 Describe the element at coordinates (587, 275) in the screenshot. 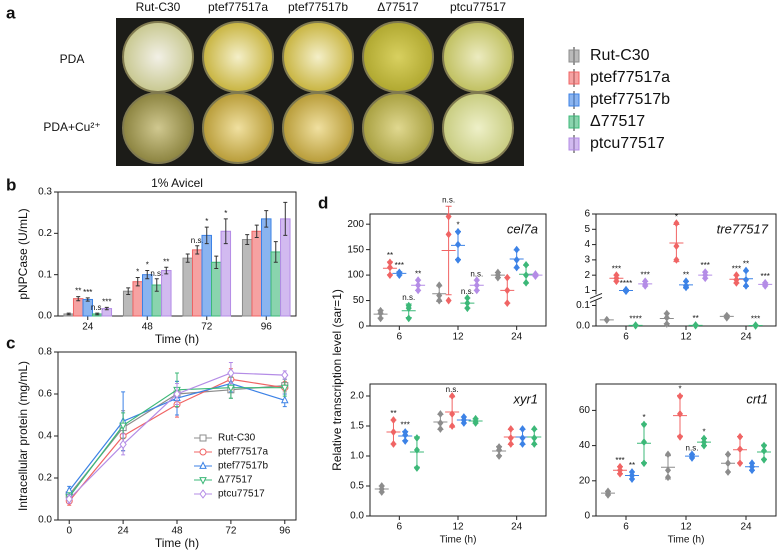

I see `y-tick-label: 2` at that location.